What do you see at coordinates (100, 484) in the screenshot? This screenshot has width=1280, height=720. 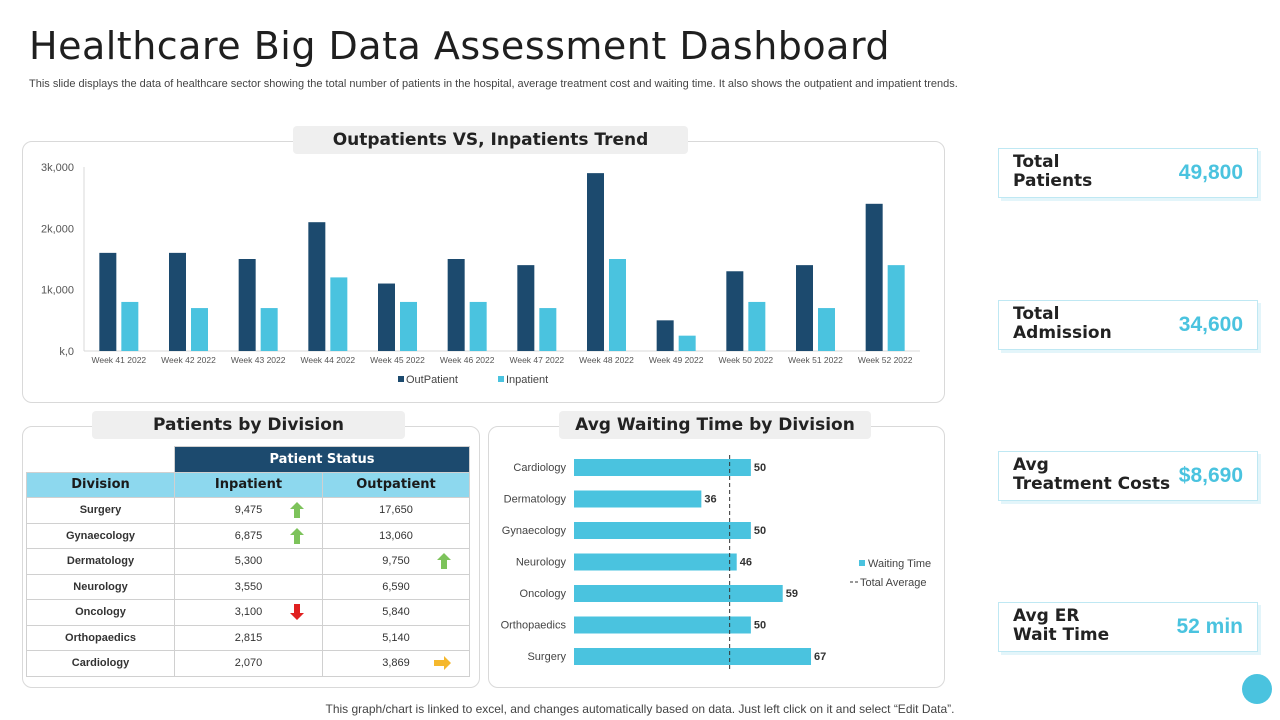 I see `division-col-header: Division` at bounding box center [100, 484].